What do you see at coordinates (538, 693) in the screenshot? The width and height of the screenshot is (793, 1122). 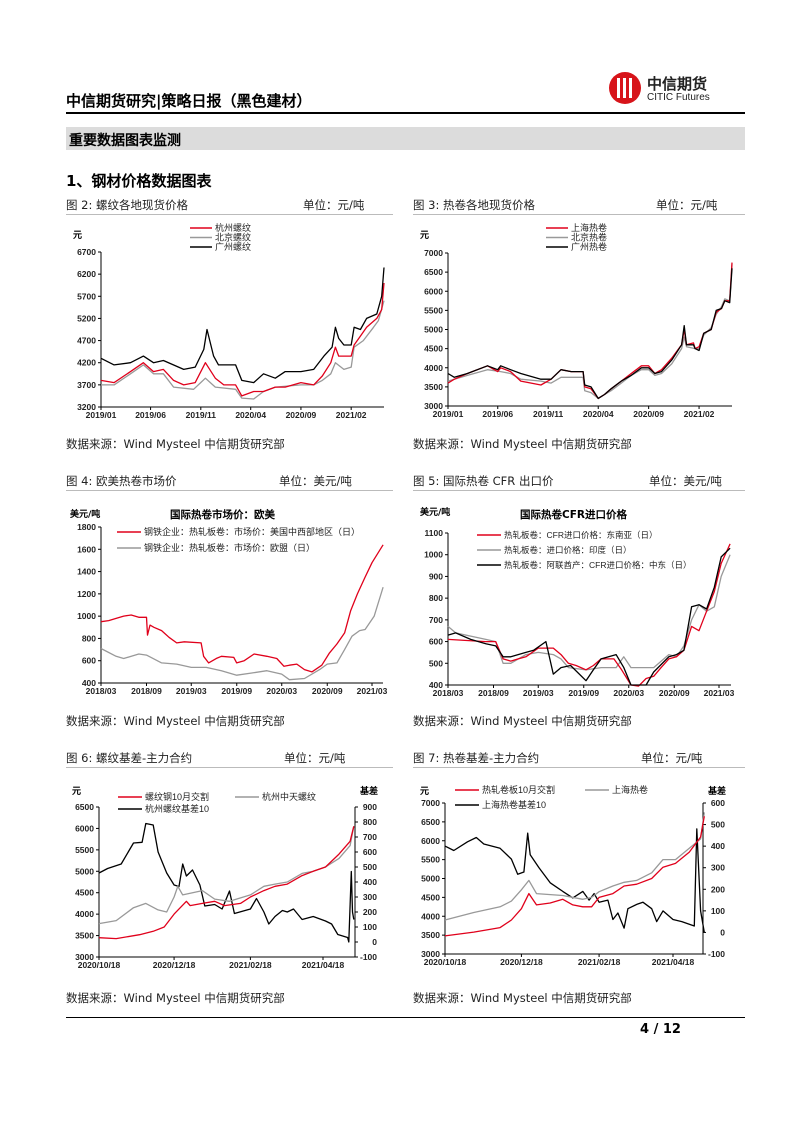 I see `x-tick-label: 2019/03` at bounding box center [538, 693].